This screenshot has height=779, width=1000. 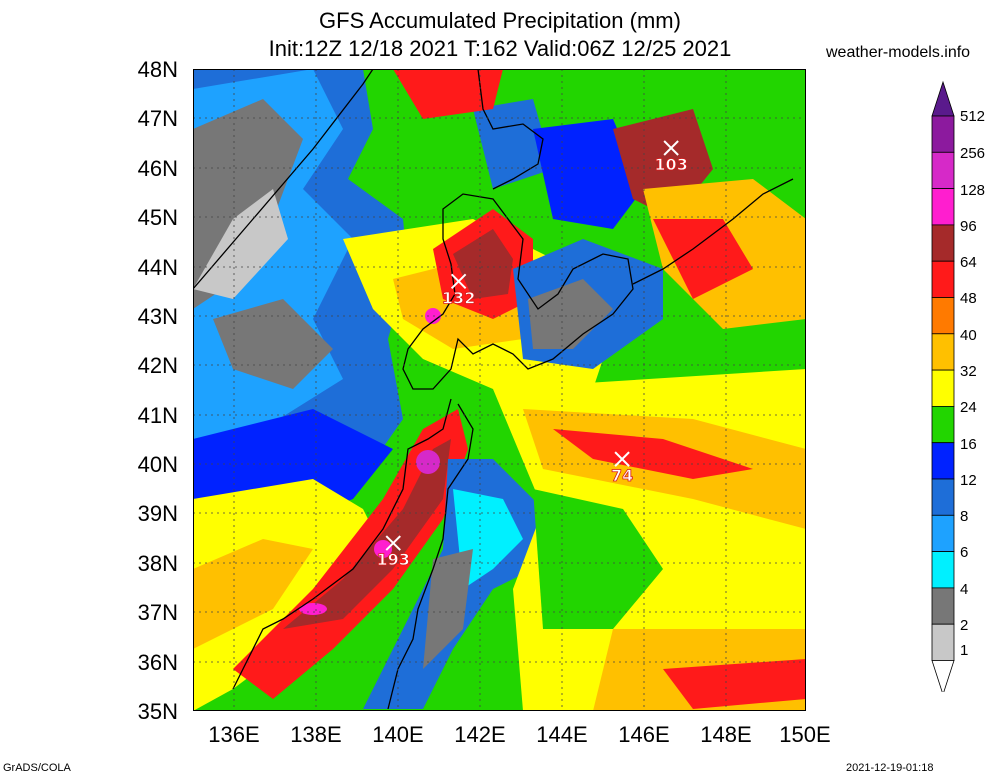 I want to click on max-marker: 132, so click(x=459, y=290).